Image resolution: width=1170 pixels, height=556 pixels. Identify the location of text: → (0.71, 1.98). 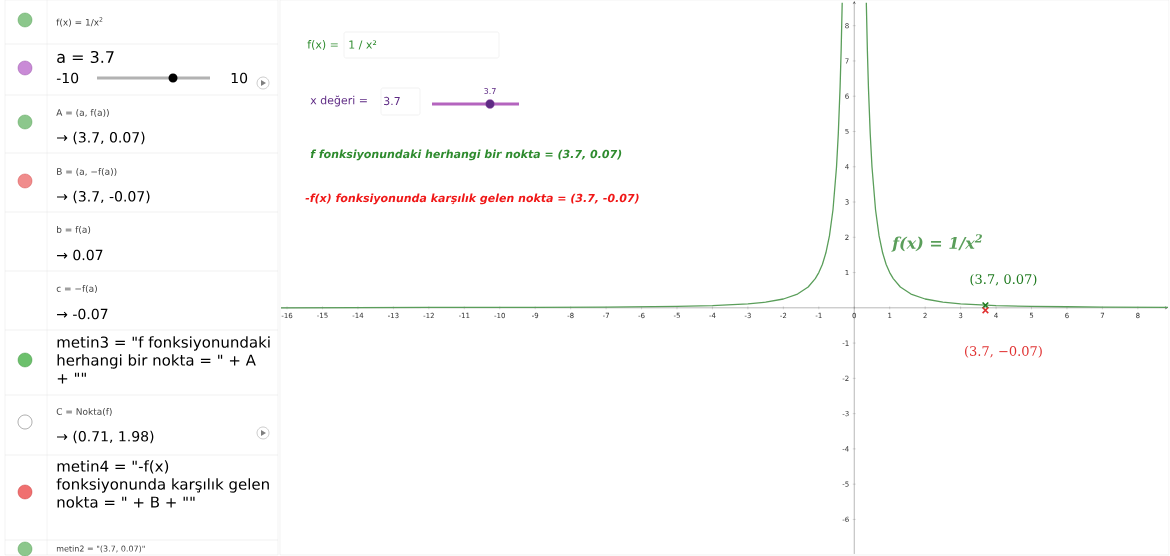
(105, 437).